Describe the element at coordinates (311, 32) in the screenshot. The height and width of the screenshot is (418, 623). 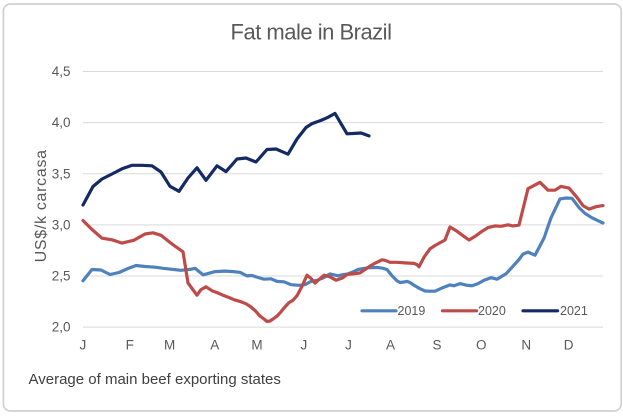
I see `svg-text: Fat male in Brazil` at that location.